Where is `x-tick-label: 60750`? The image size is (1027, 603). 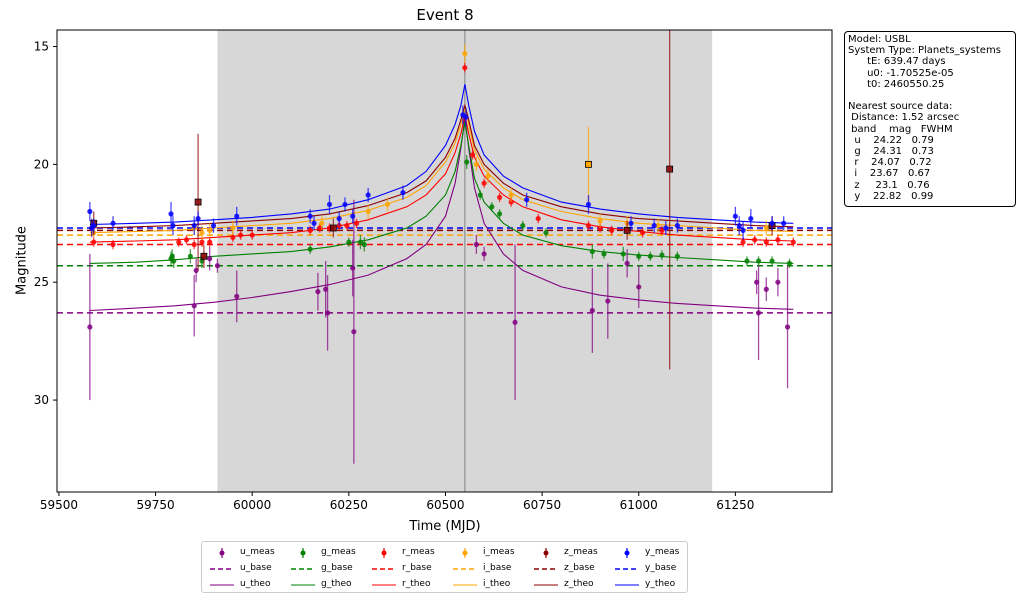 x-tick-label: 60750 is located at coordinates (542, 505).